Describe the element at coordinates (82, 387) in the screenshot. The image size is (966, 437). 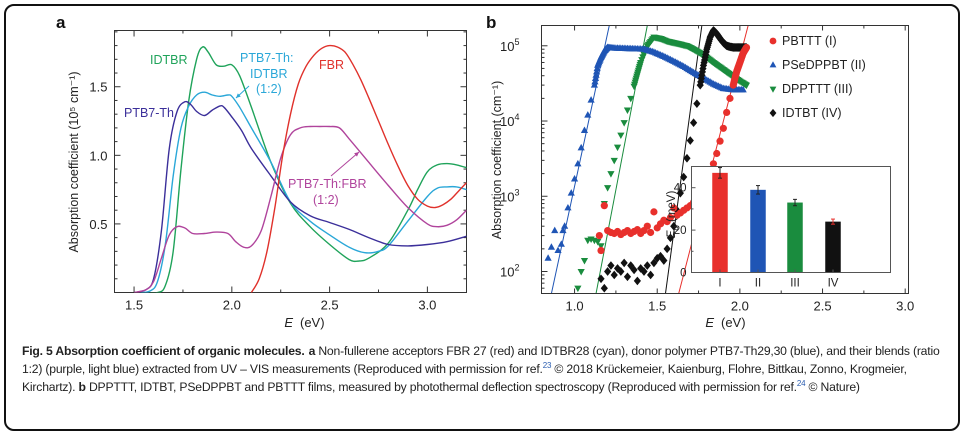
I see `caption-b-label: b` at that location.